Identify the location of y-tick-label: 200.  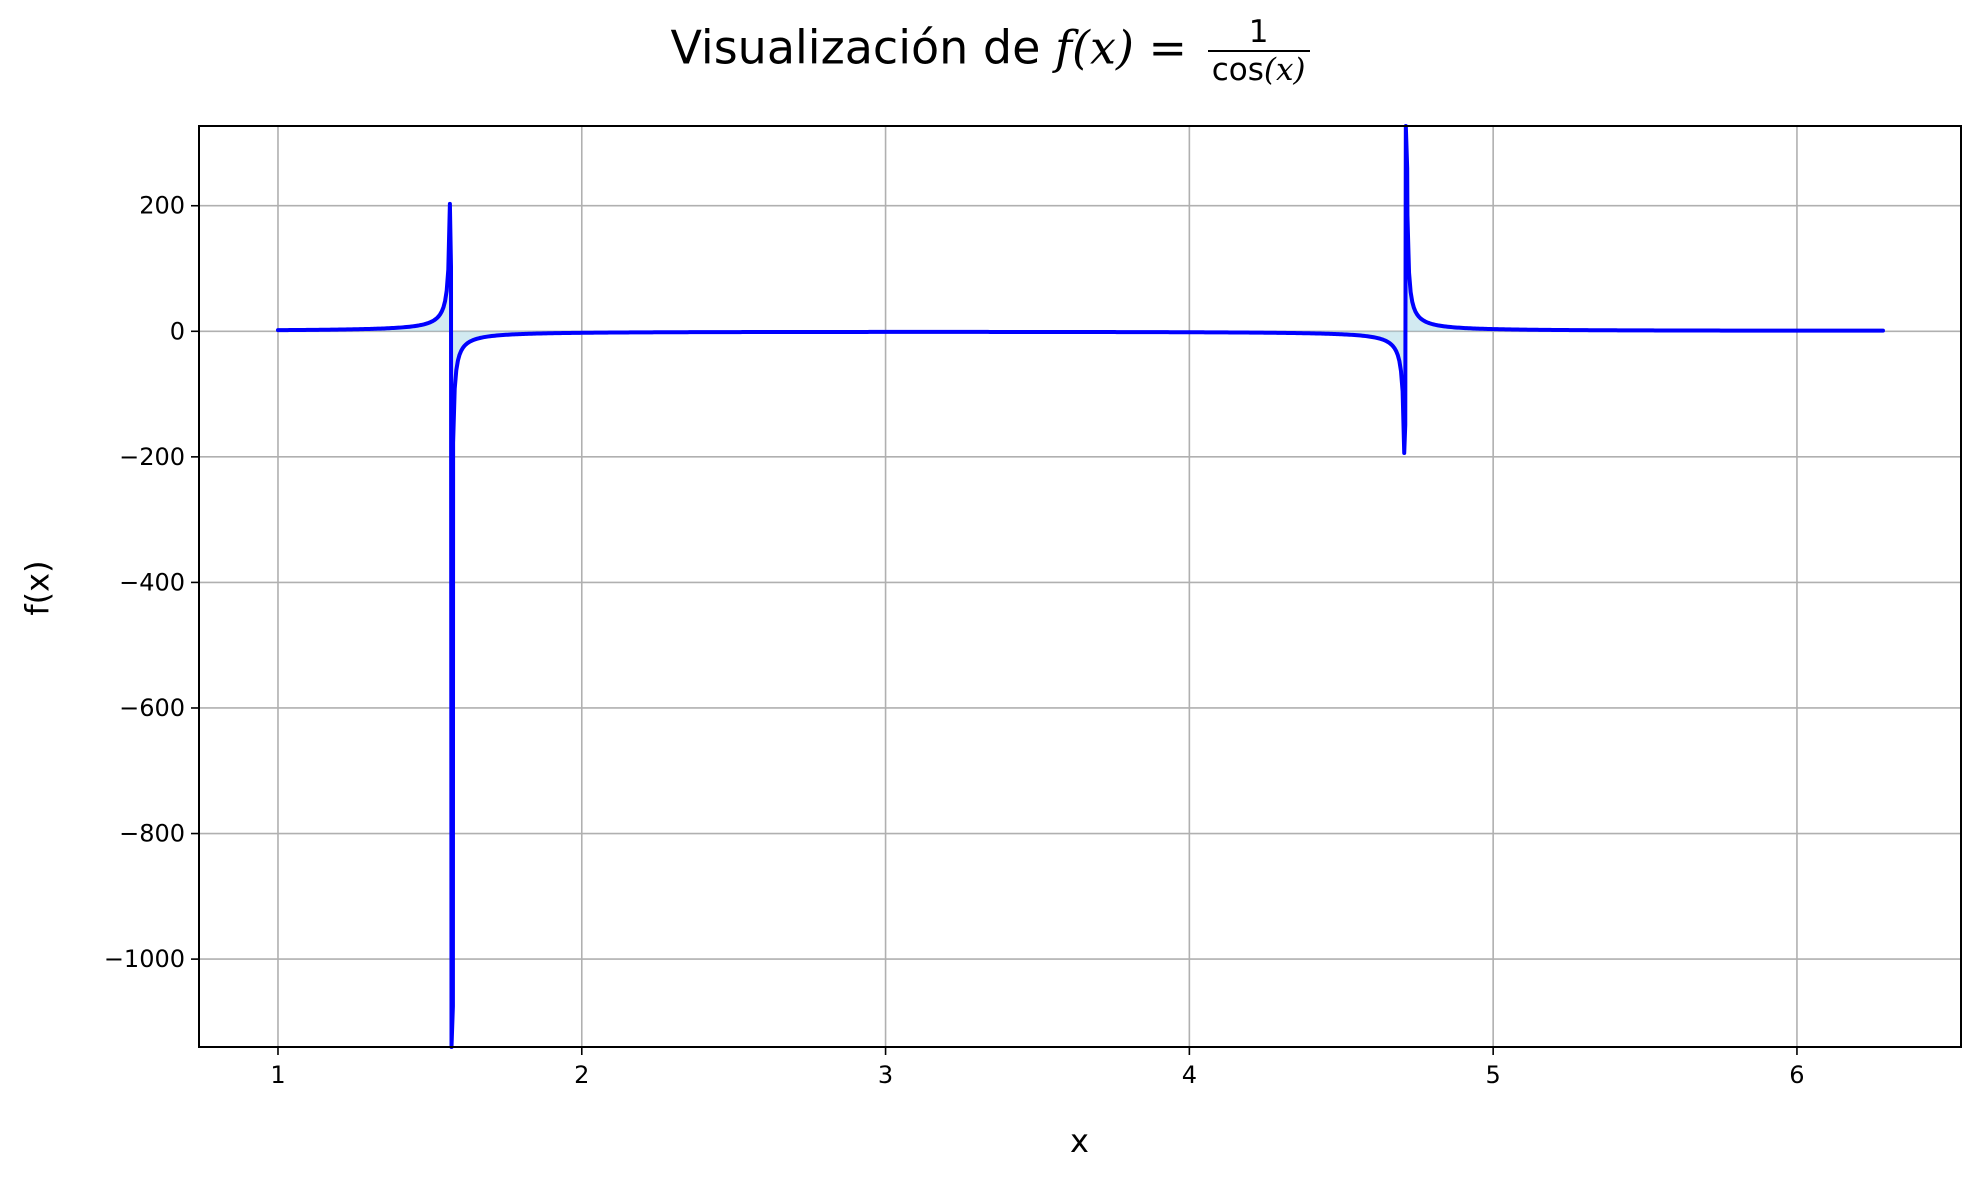
(162, 206).